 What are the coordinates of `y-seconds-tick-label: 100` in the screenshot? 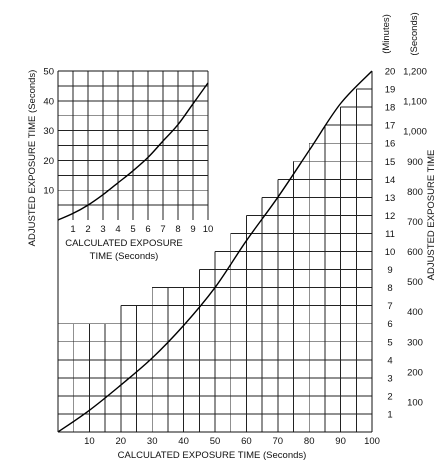 It's located at (415, 402).